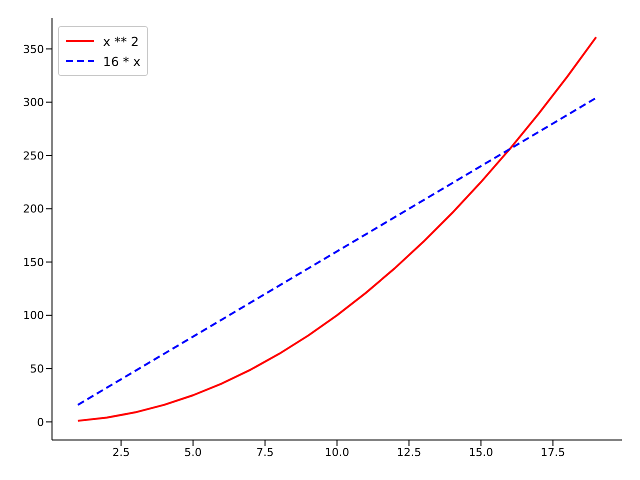 The height and width of the screenshot is (480, 640). I want to click on y-tick-label: 200, so click(33, 209).